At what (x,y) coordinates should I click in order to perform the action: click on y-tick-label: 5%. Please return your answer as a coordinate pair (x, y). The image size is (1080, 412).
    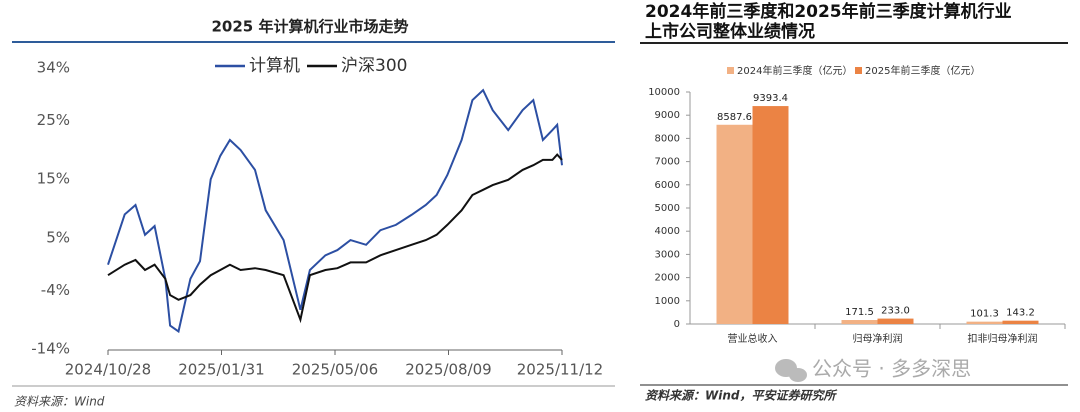
    Looking at the image, I should click on (58, 237).